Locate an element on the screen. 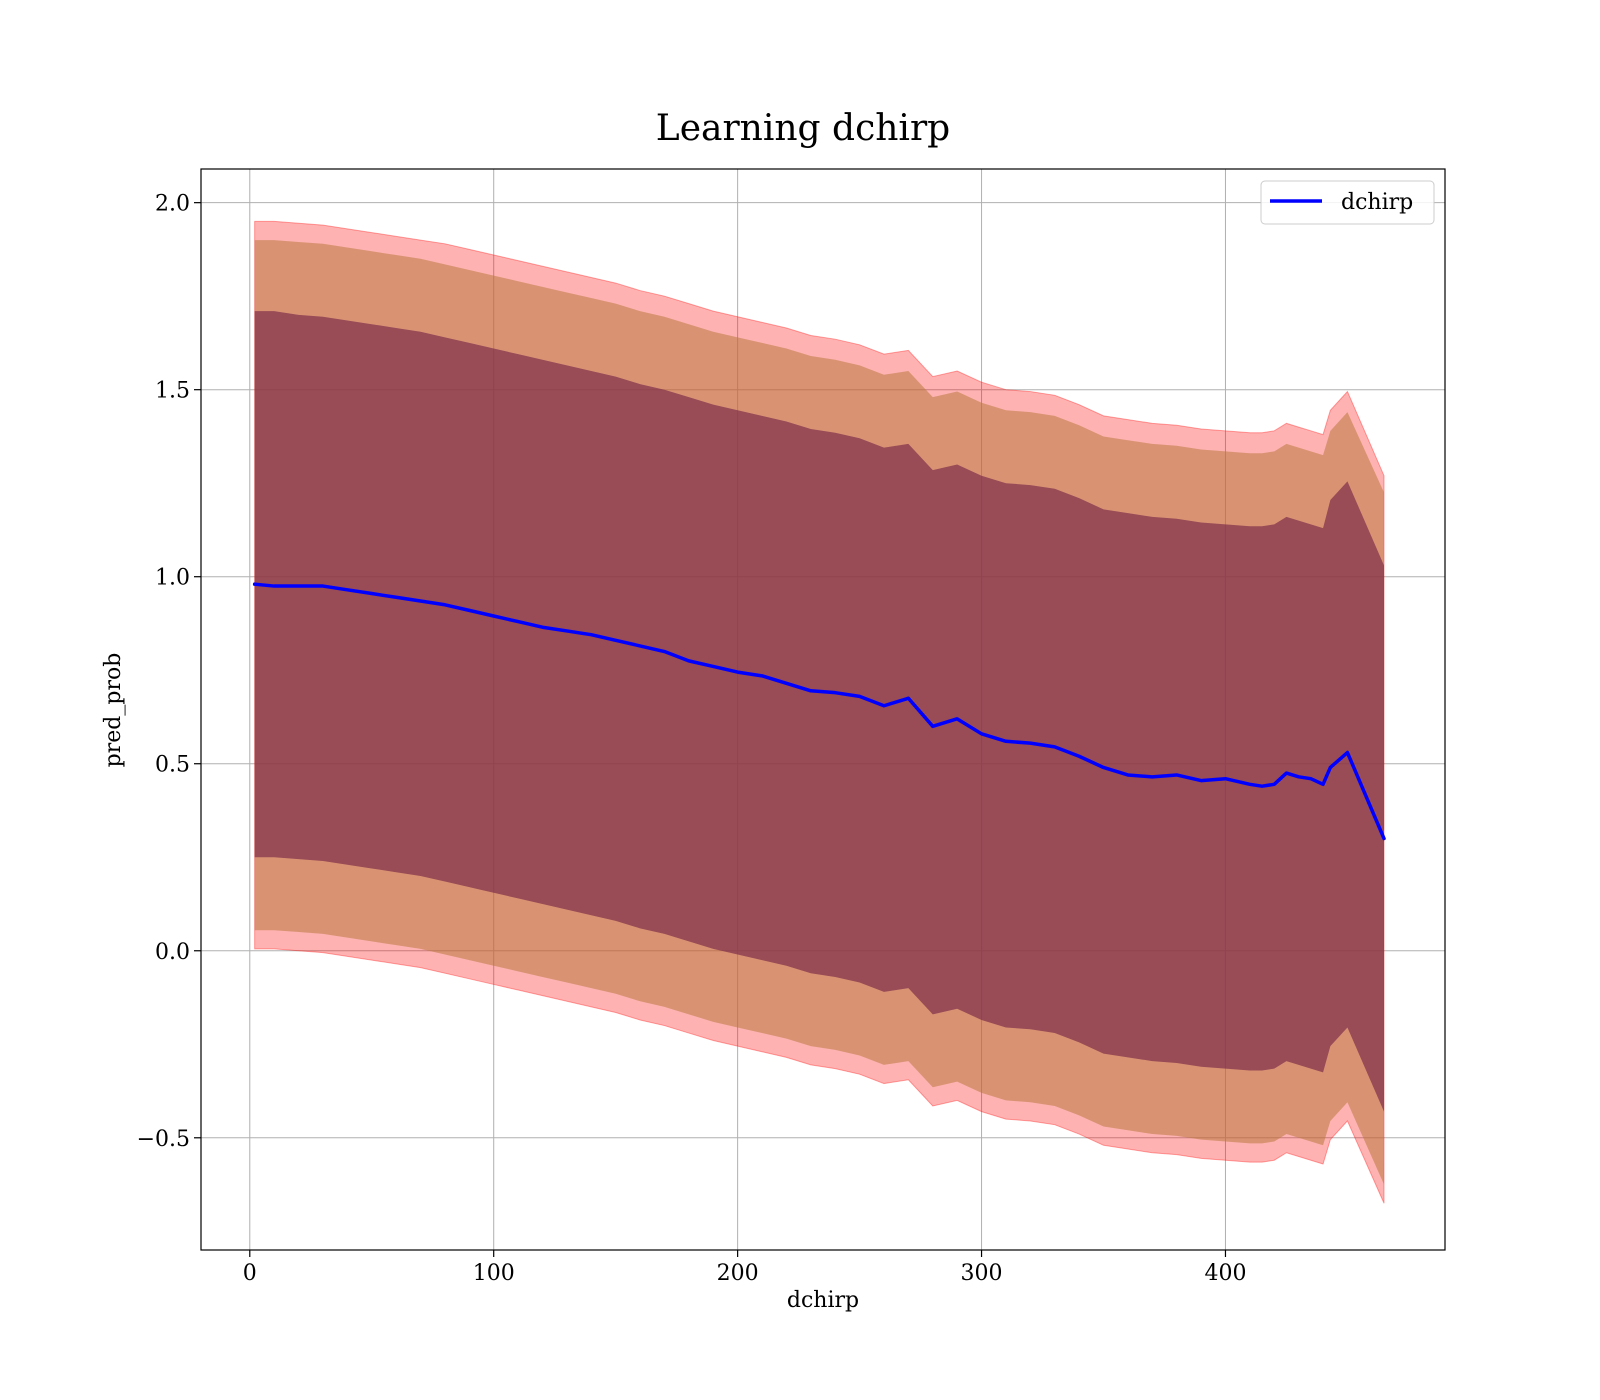 The width and height of the screenshot is (1600, 1400). y-tick-label-5: −0.5 is located at coordinates (163, 1139).